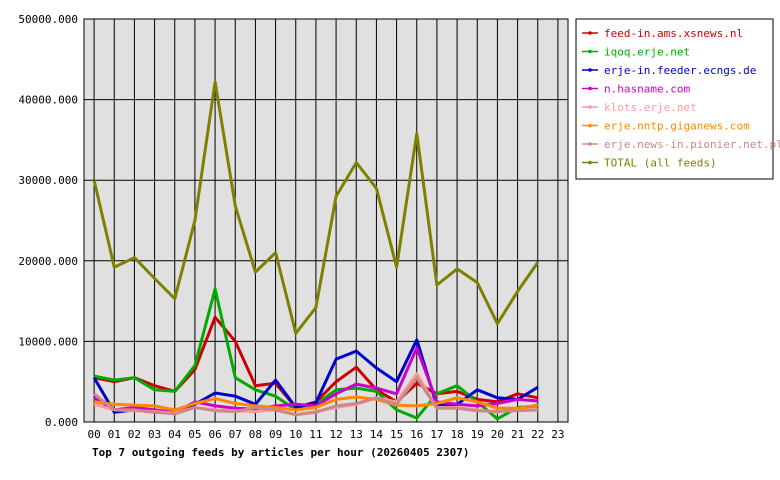 This screenshot has width=780, height=480. I want to click on x-tick-label: 14, so click(377, 434).